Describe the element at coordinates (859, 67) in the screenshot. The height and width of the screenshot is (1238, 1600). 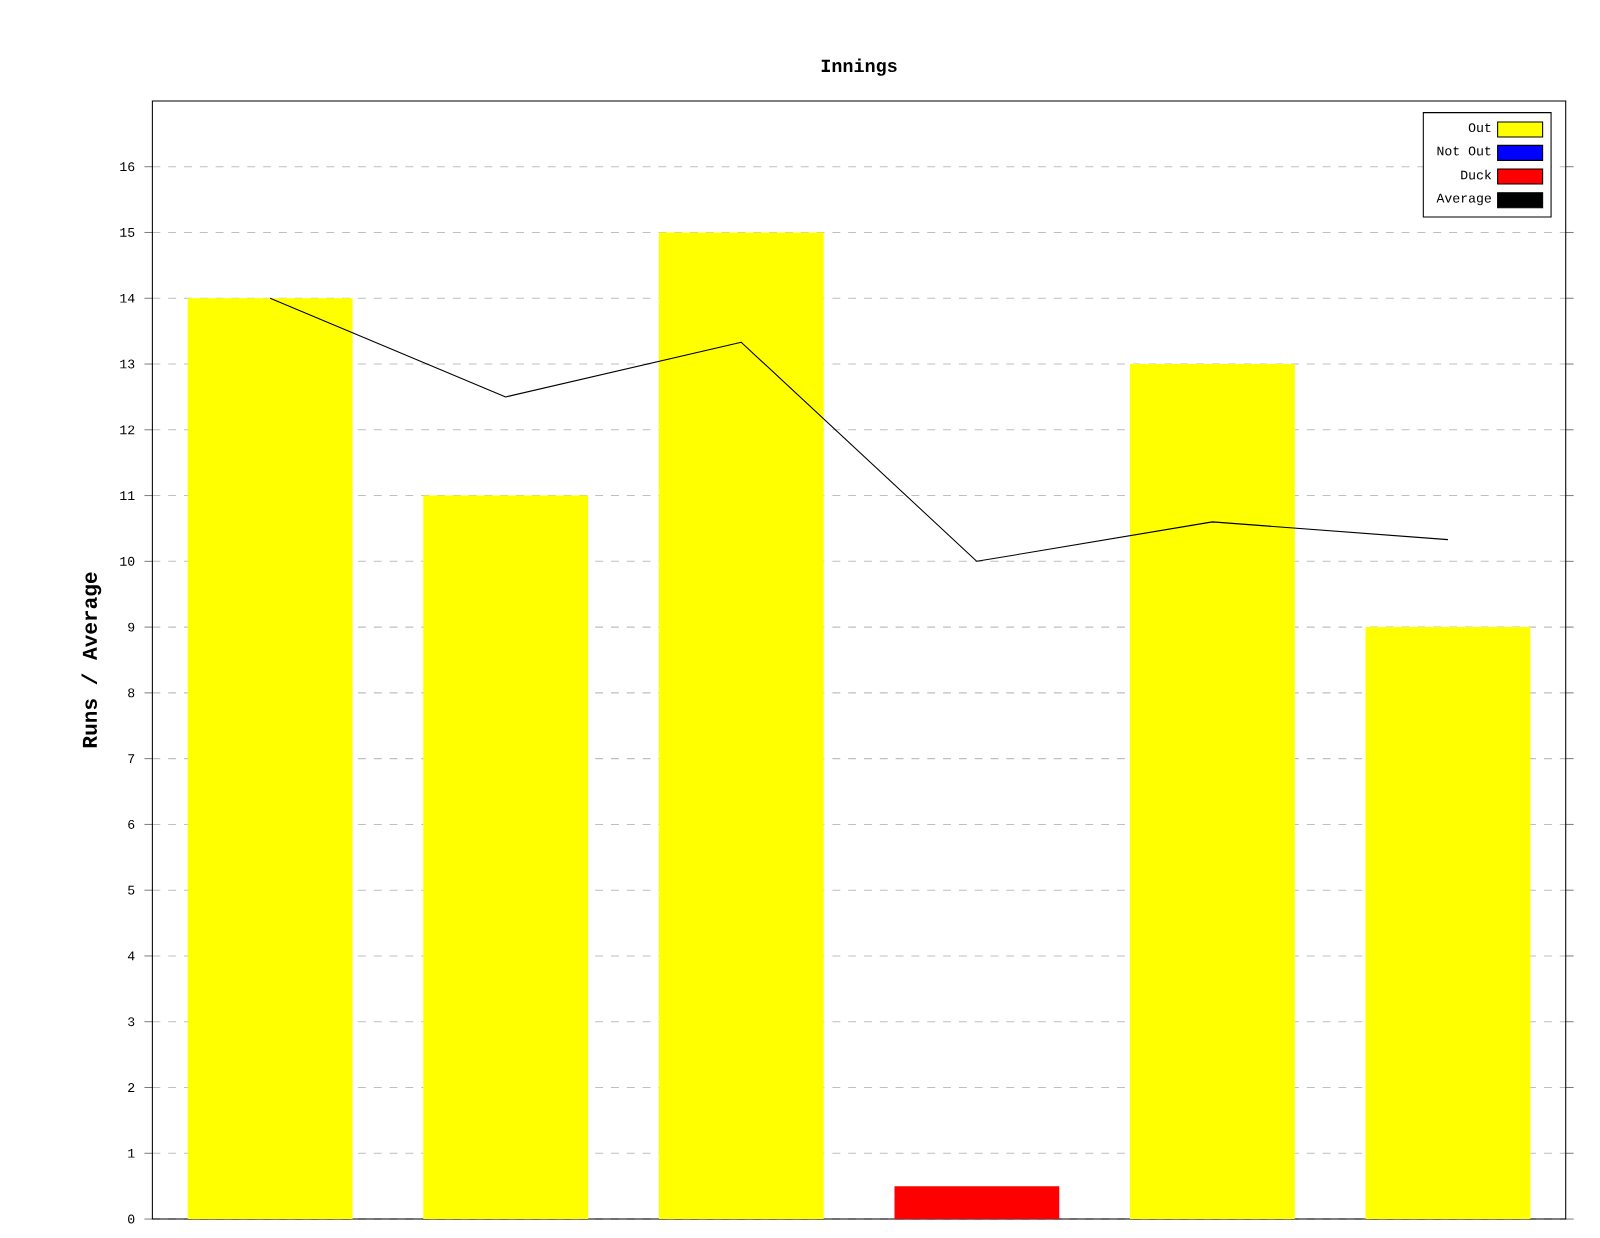
I see `chart-title: Innings` at that location.